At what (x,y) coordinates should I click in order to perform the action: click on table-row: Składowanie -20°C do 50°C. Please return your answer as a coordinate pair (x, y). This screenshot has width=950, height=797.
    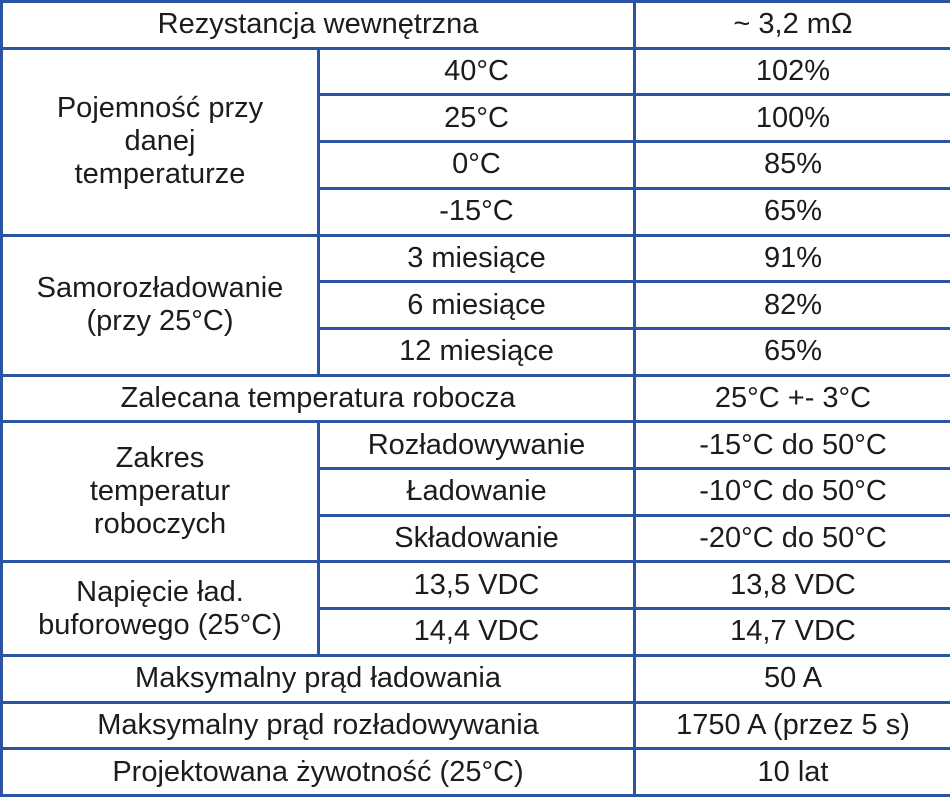
    Looking at the image, I should click on (476, 538).